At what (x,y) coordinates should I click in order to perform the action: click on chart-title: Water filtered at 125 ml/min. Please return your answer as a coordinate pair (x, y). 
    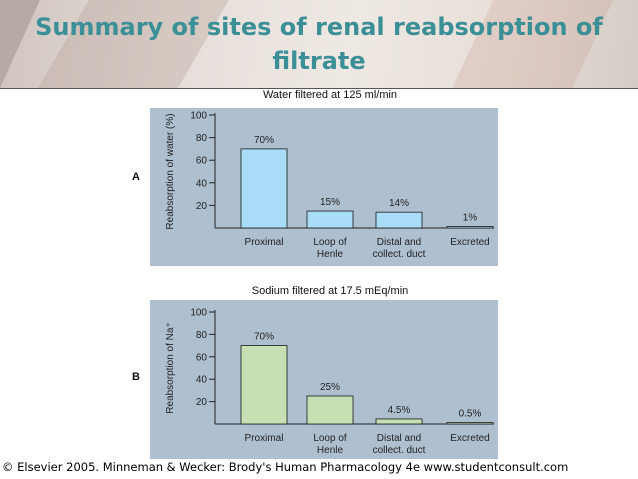
    Looking at the image, I should click on (330, 95).